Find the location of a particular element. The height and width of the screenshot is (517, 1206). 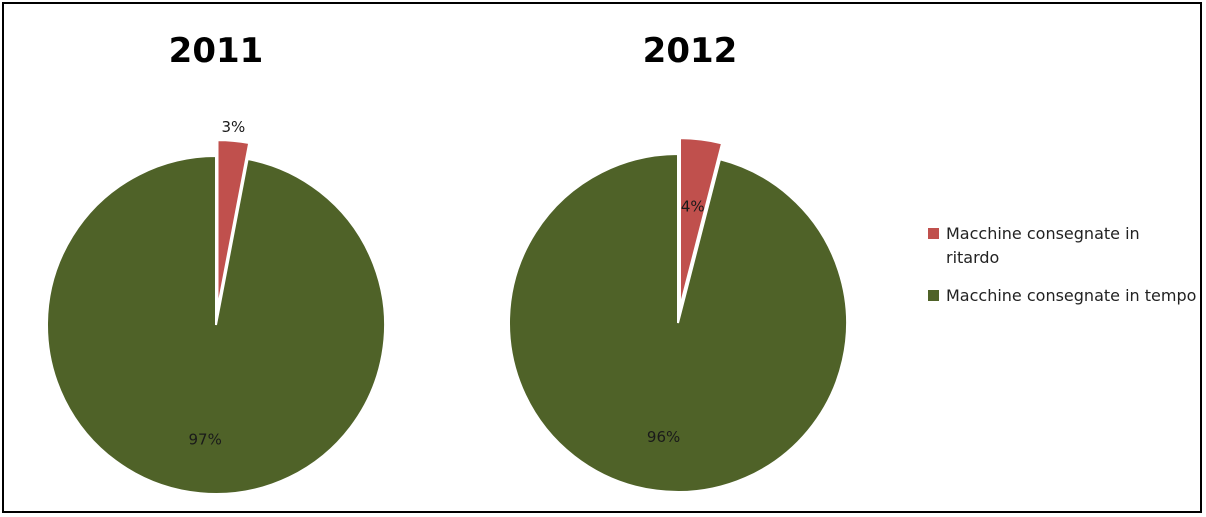

legend-item-ritardo: Macchine consegnate in ritardo is located at coordinates (1063, 246).